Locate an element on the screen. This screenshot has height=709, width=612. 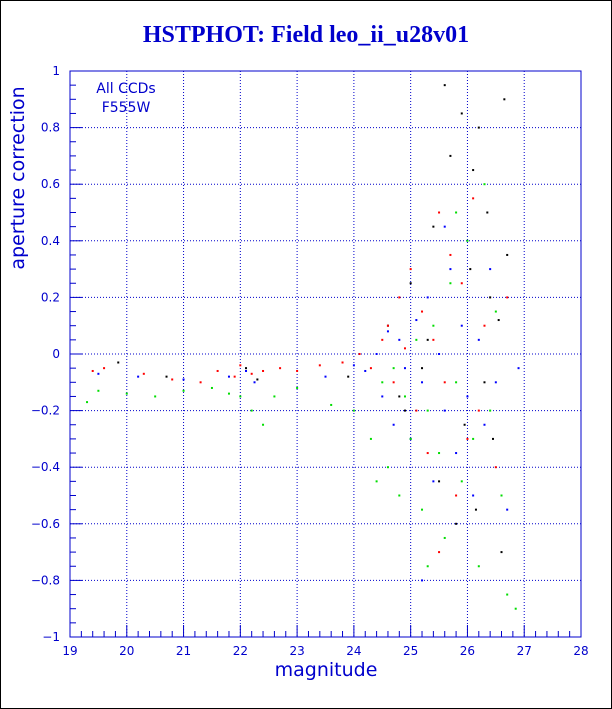
y-tick-label: −0.6 is located at coordinates (45, 524).